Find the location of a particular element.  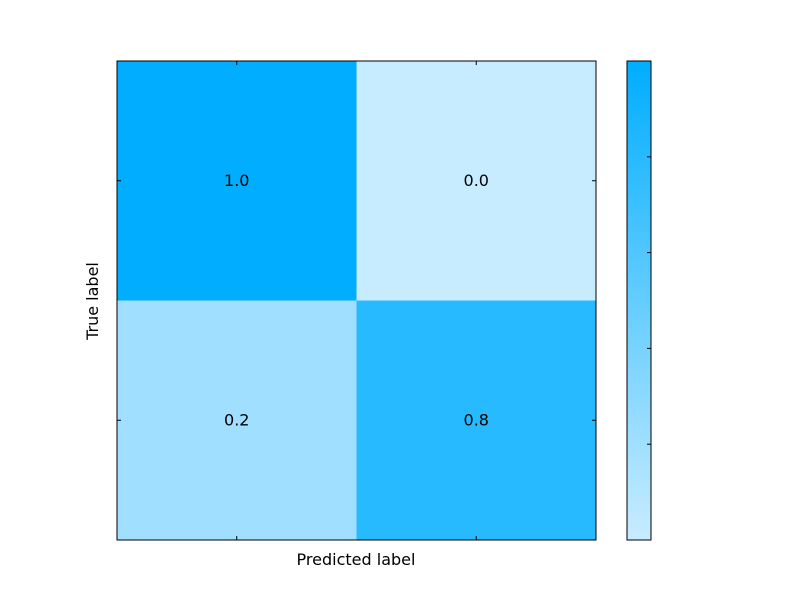

colorbar is located at coordinates (639, 300).